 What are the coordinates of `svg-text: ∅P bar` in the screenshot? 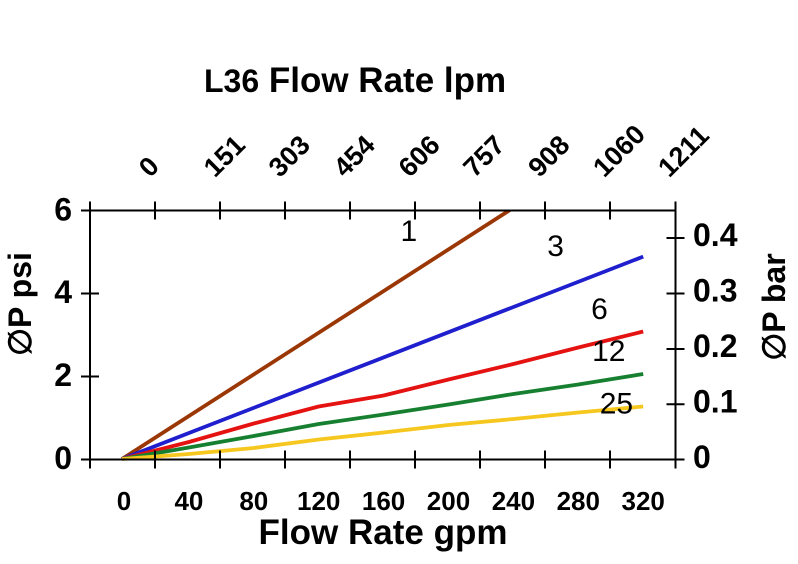 It's located at (774, 306).